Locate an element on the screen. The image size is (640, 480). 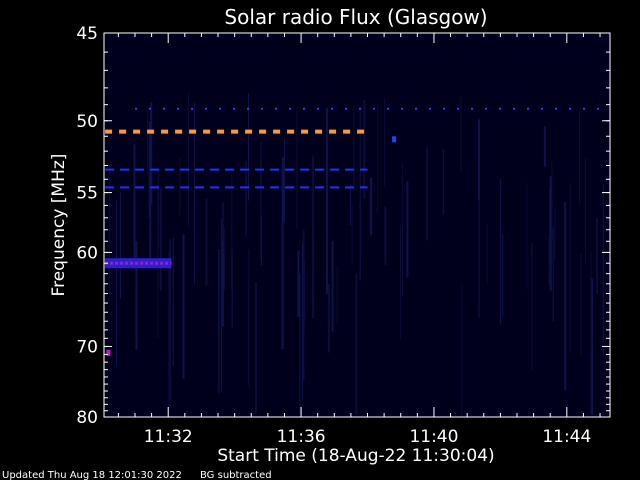
bg-subtracted-note: BG subtracted is located at coordinates (236, 475).